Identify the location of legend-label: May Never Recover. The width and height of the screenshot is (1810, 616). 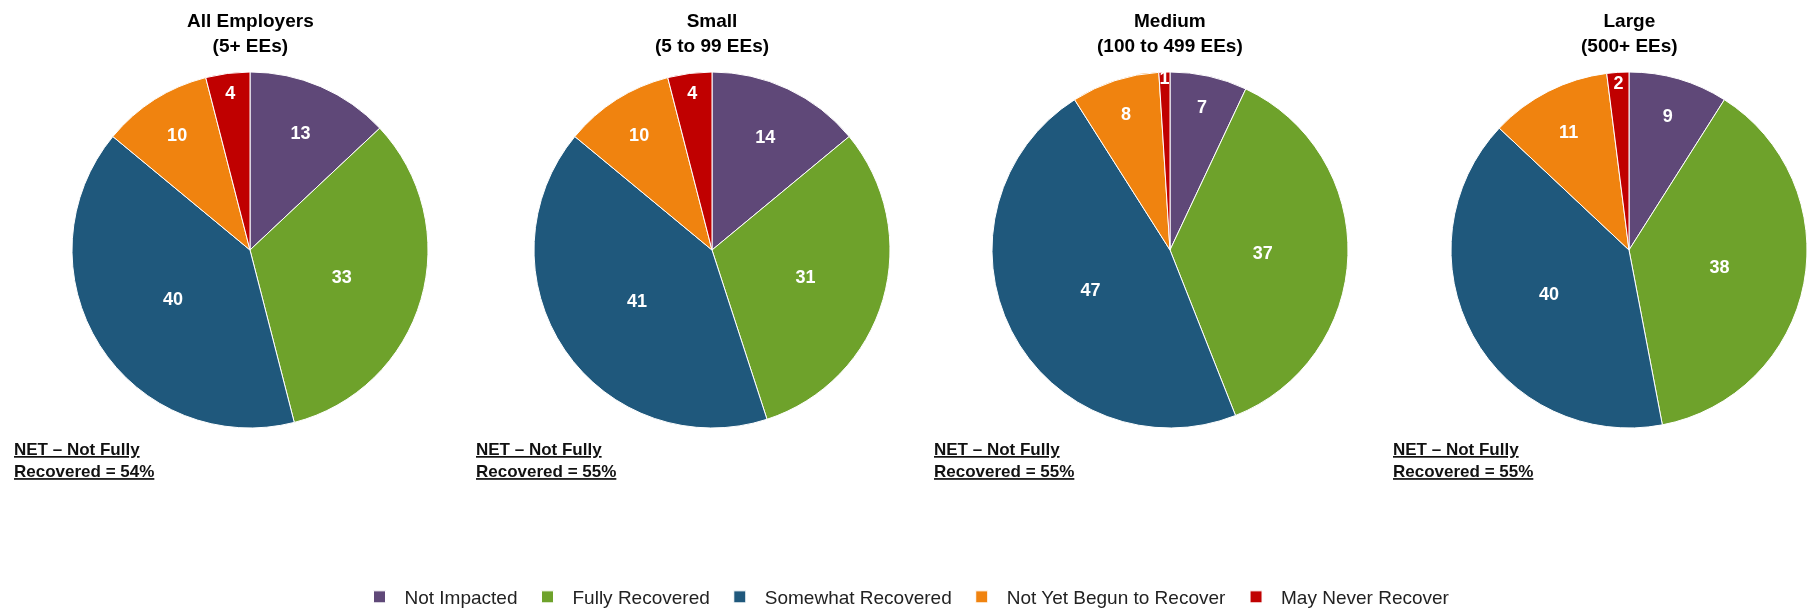
(1365, 598).